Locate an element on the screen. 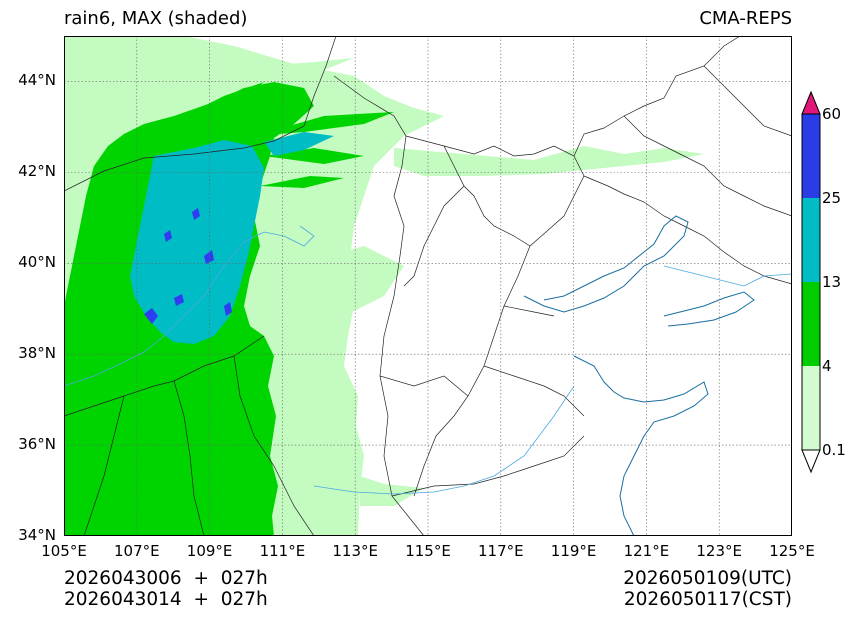 The width and height of the screenshot is (860, 622). init-time-block: 2026043006 + 027h 2026043014 + 027h is located at coordinates (166, 589).